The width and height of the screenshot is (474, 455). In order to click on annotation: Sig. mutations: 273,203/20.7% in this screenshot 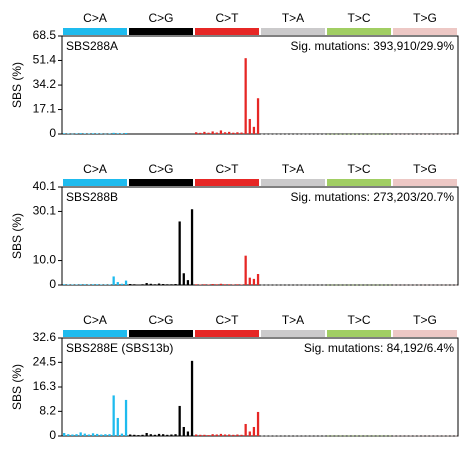, I will do `click(373, 197)`.